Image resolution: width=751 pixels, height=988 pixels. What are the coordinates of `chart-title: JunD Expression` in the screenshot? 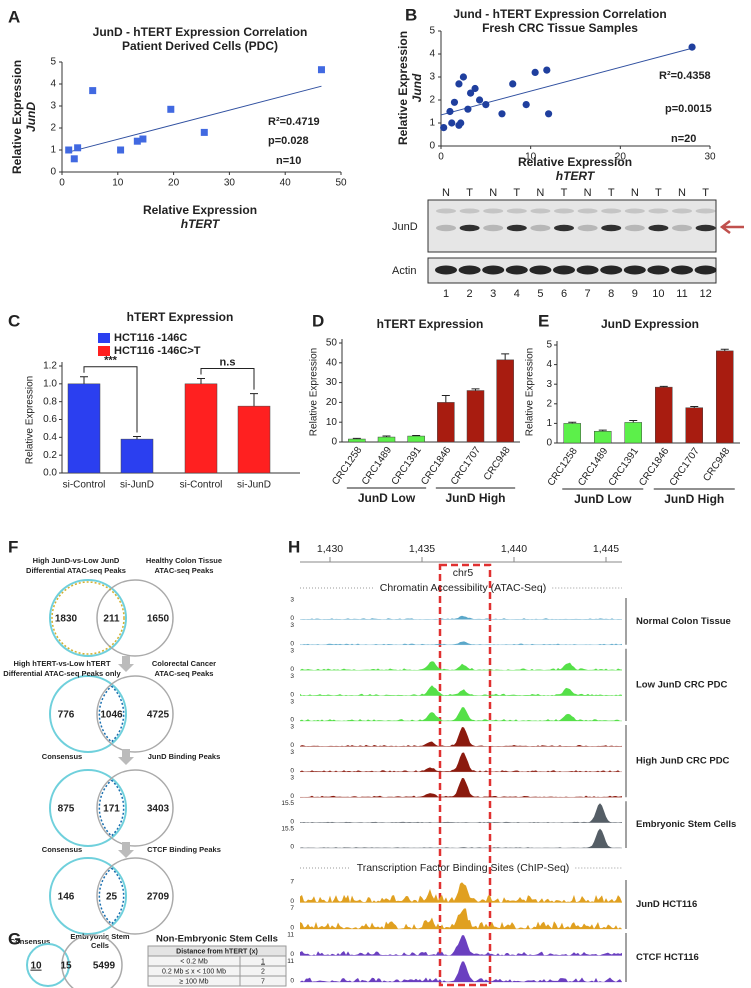 It's located at (650, 324).